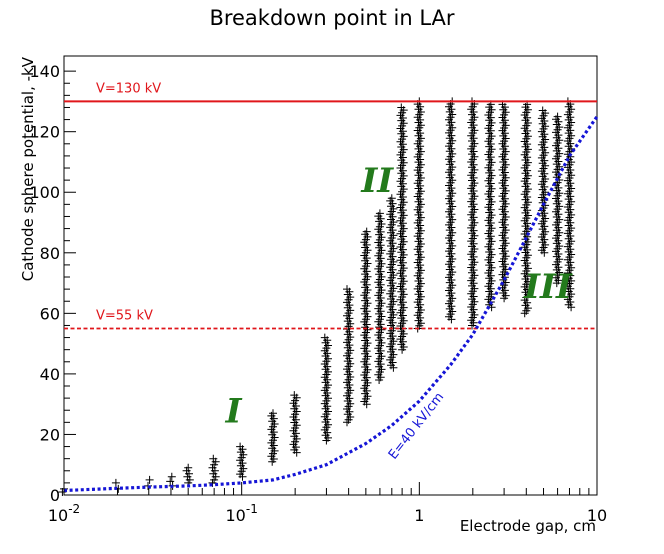 The width and height of the screenshot is (664, 554). I want to click on region-label: II, so click(377, 181).